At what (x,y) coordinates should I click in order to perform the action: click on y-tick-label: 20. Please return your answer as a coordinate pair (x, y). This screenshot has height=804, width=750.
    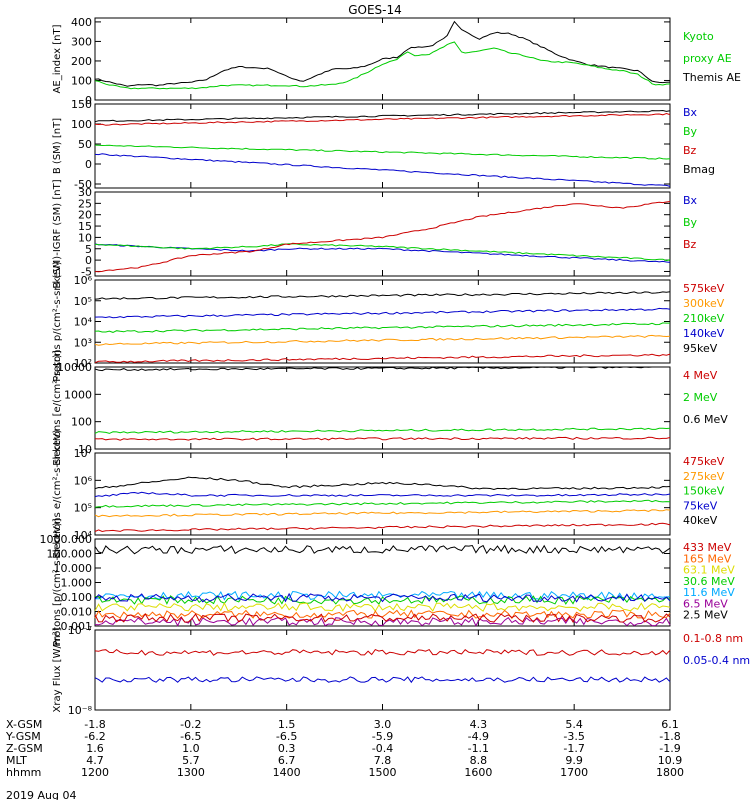
    Looking at the image, I should click on (85, 215).